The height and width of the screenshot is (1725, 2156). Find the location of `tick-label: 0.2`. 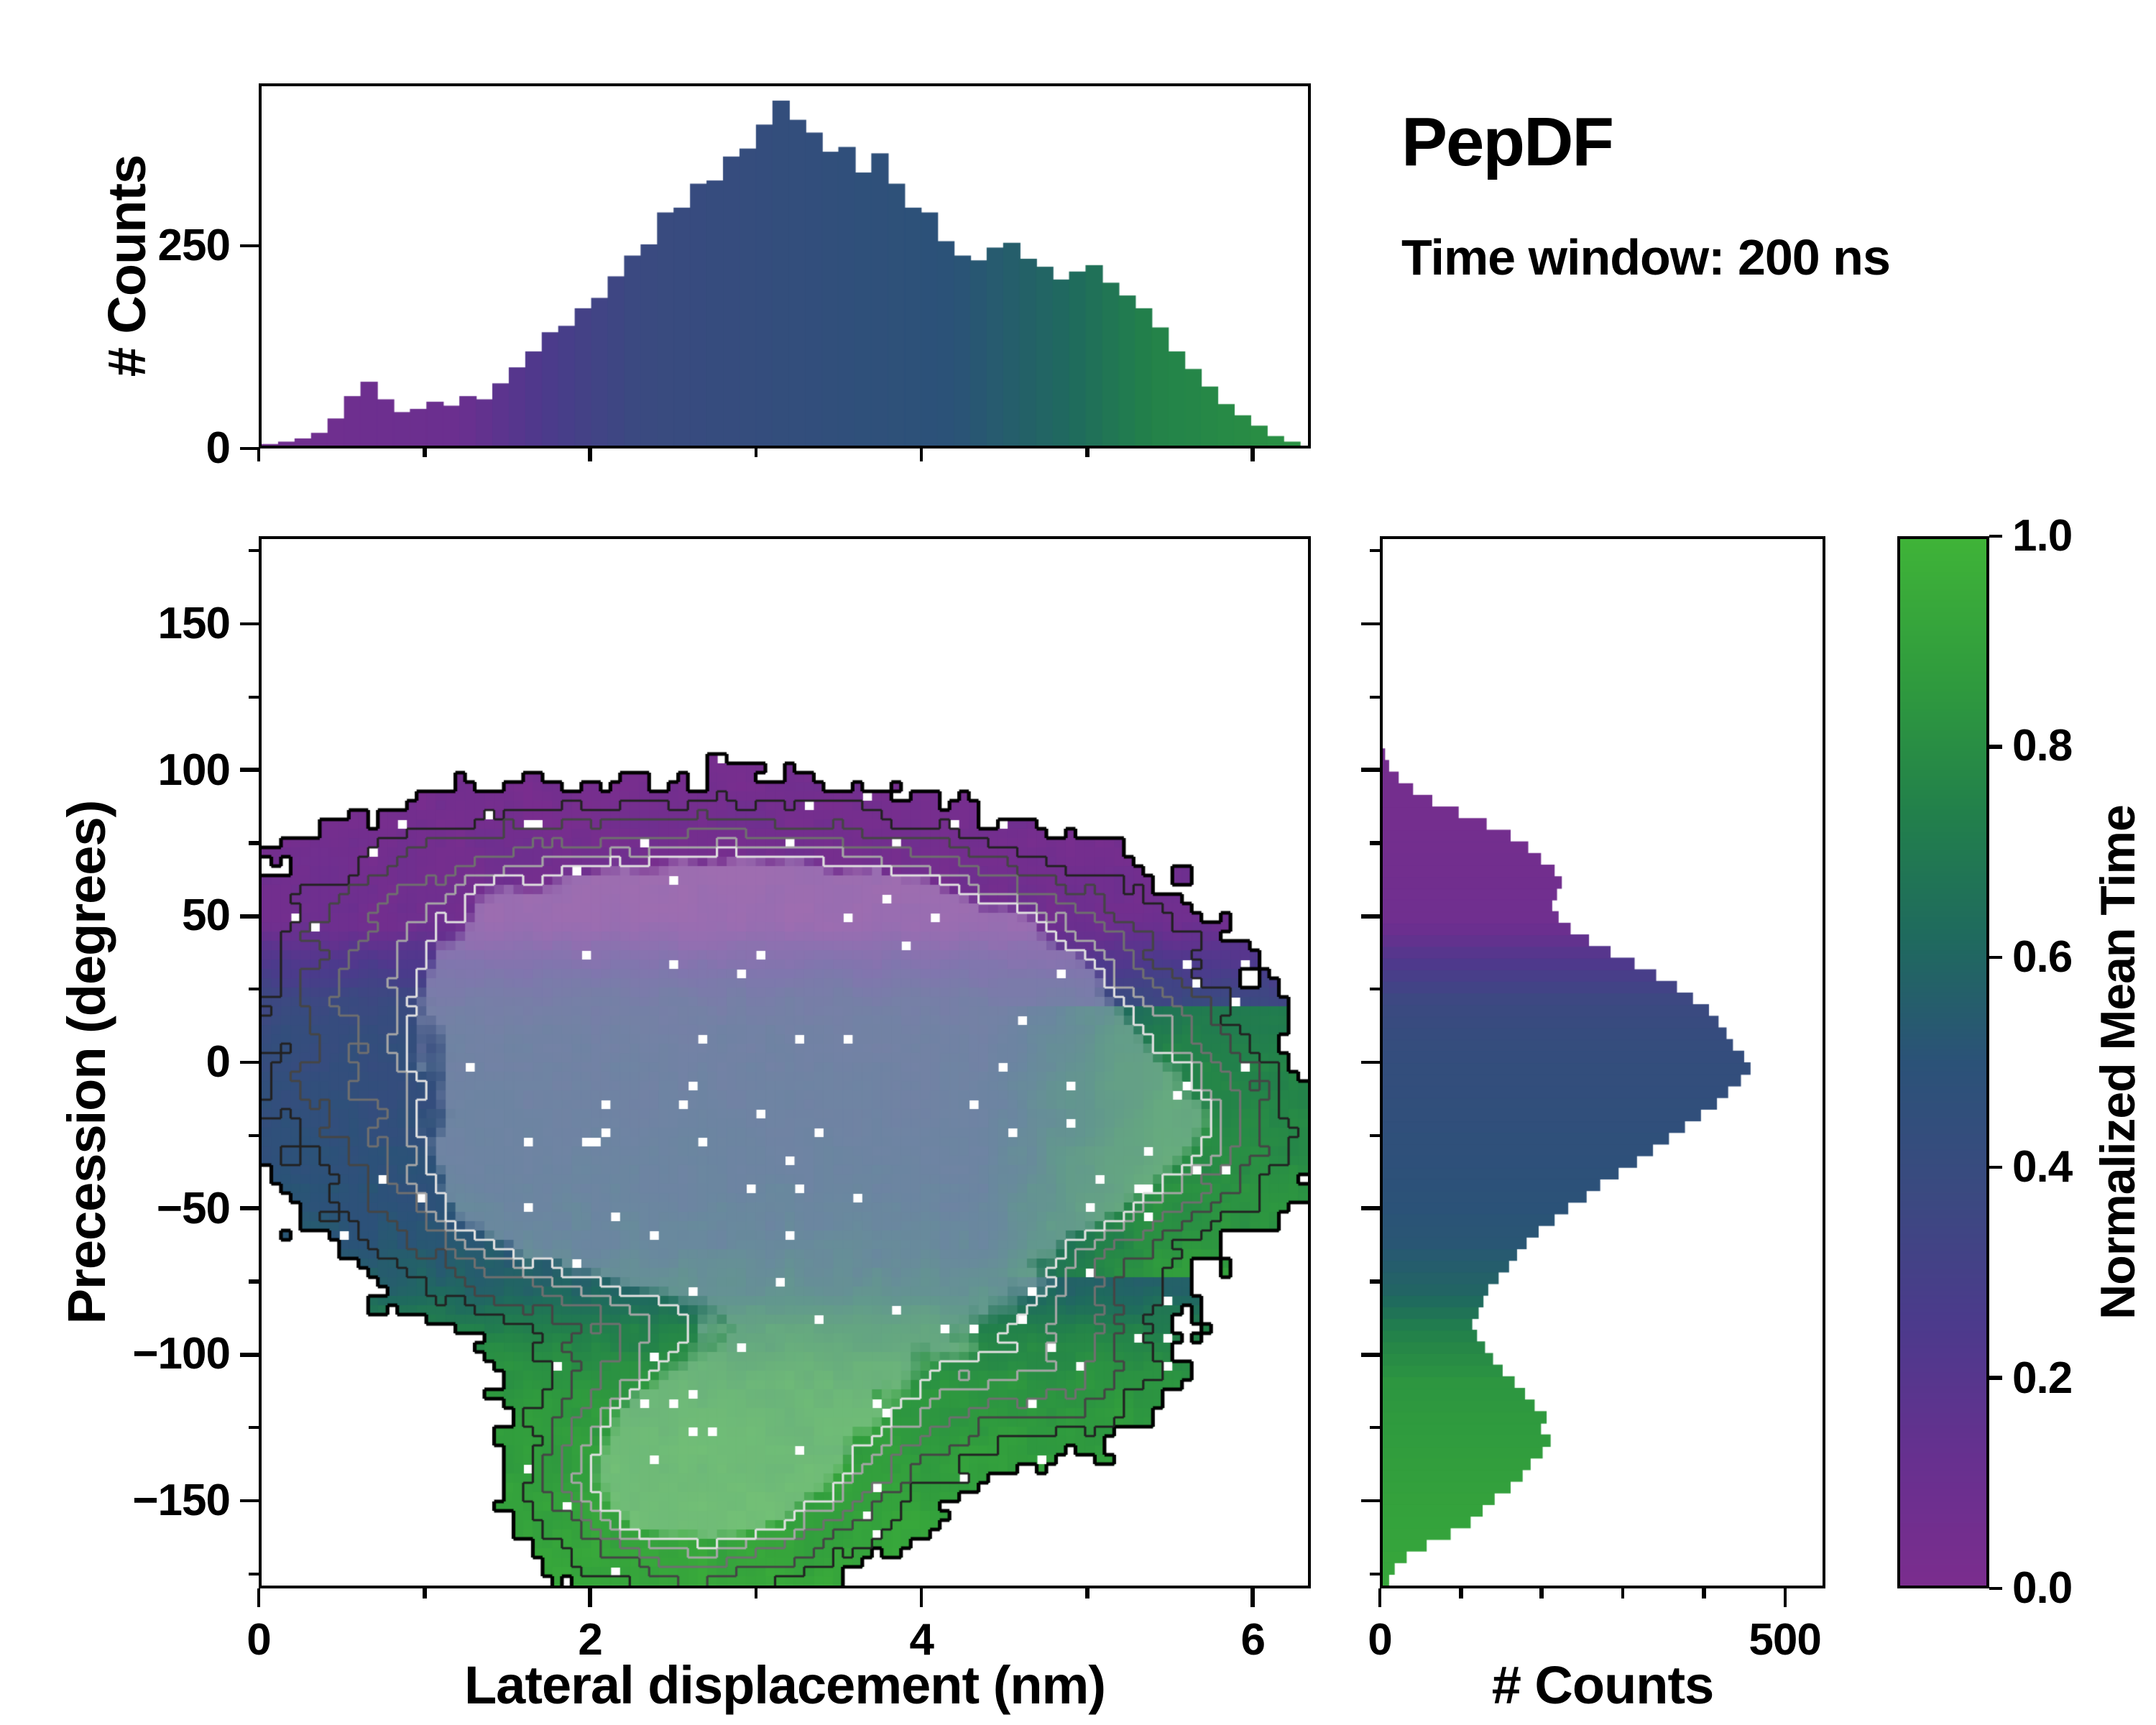

tick-label: 0.2 is located at coordinates (2043, 1377).